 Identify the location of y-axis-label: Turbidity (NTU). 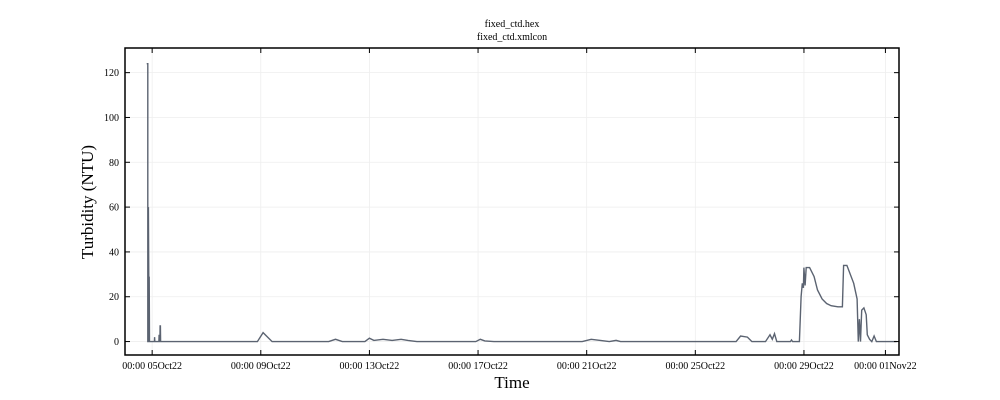
(87, 202).